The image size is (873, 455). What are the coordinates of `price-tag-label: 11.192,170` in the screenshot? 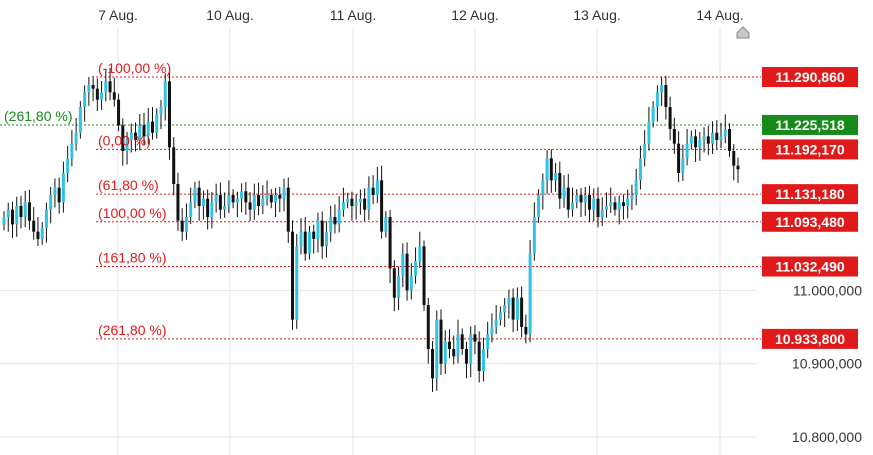 It's located at (810, 149).